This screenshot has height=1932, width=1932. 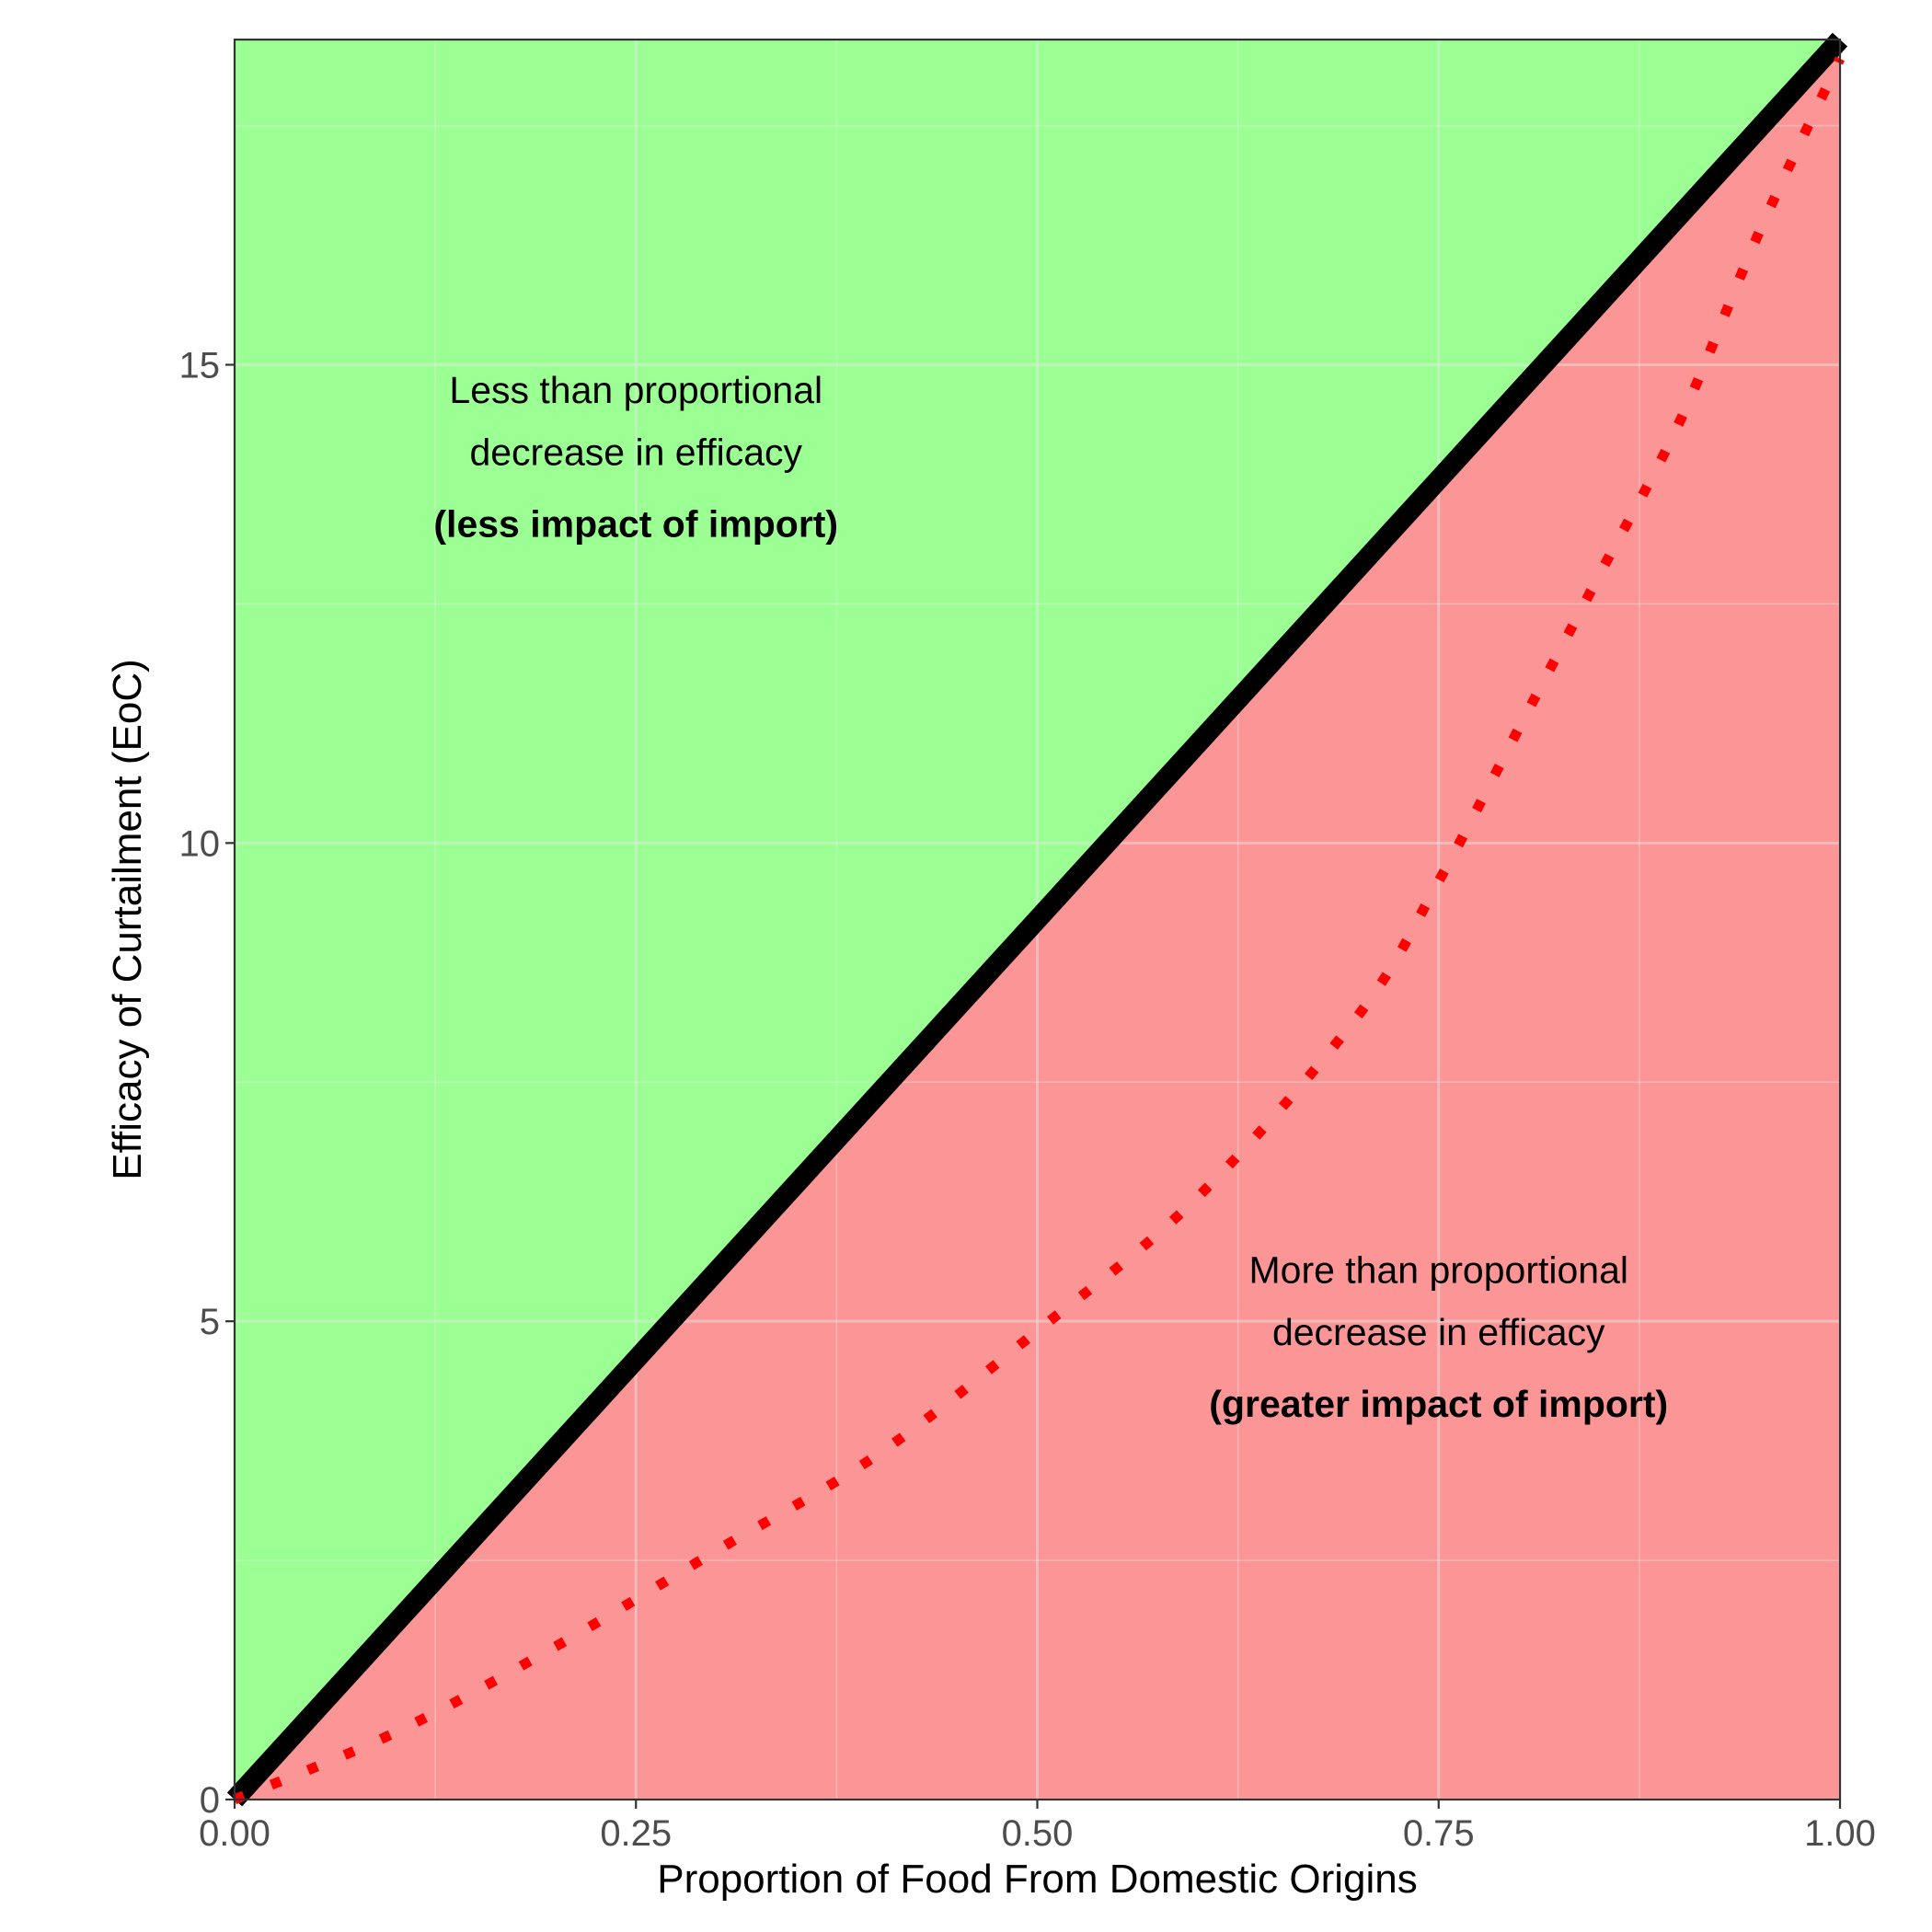 What do you see at coordinates (1439, 1833) in the screenshot?
I see `x-tick-label: 0.75` at bounding box center [1439, 1833].